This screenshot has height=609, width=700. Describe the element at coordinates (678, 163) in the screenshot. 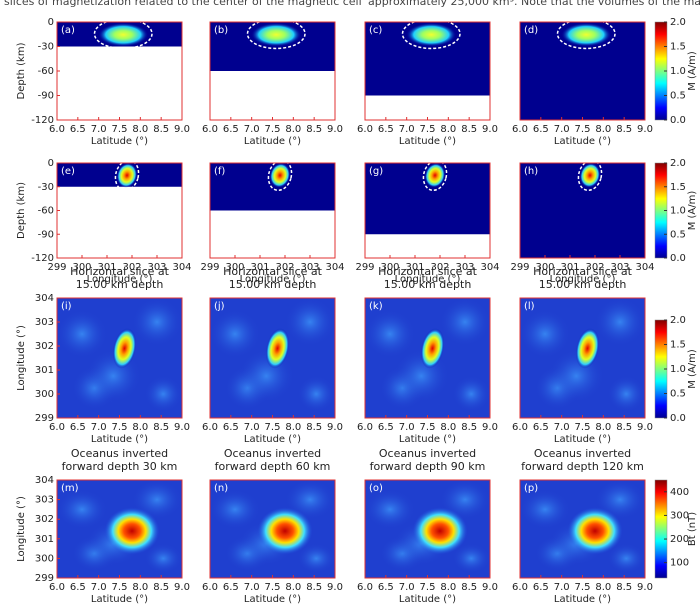

I see `colorbar-tick-label: 2.0` at that location.